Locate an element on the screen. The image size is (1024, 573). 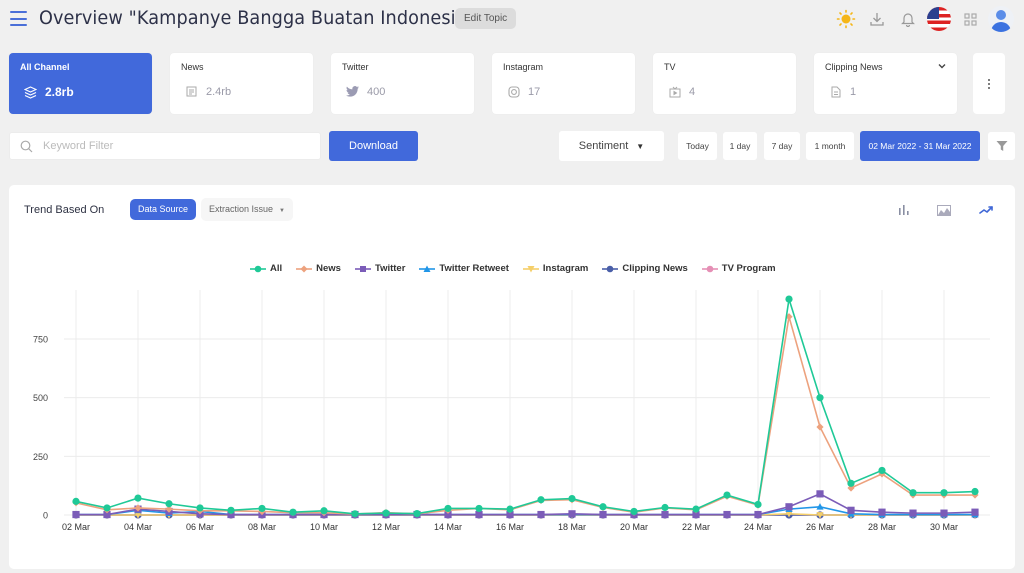
bar-chart-button is located at coordinates (904, 210).